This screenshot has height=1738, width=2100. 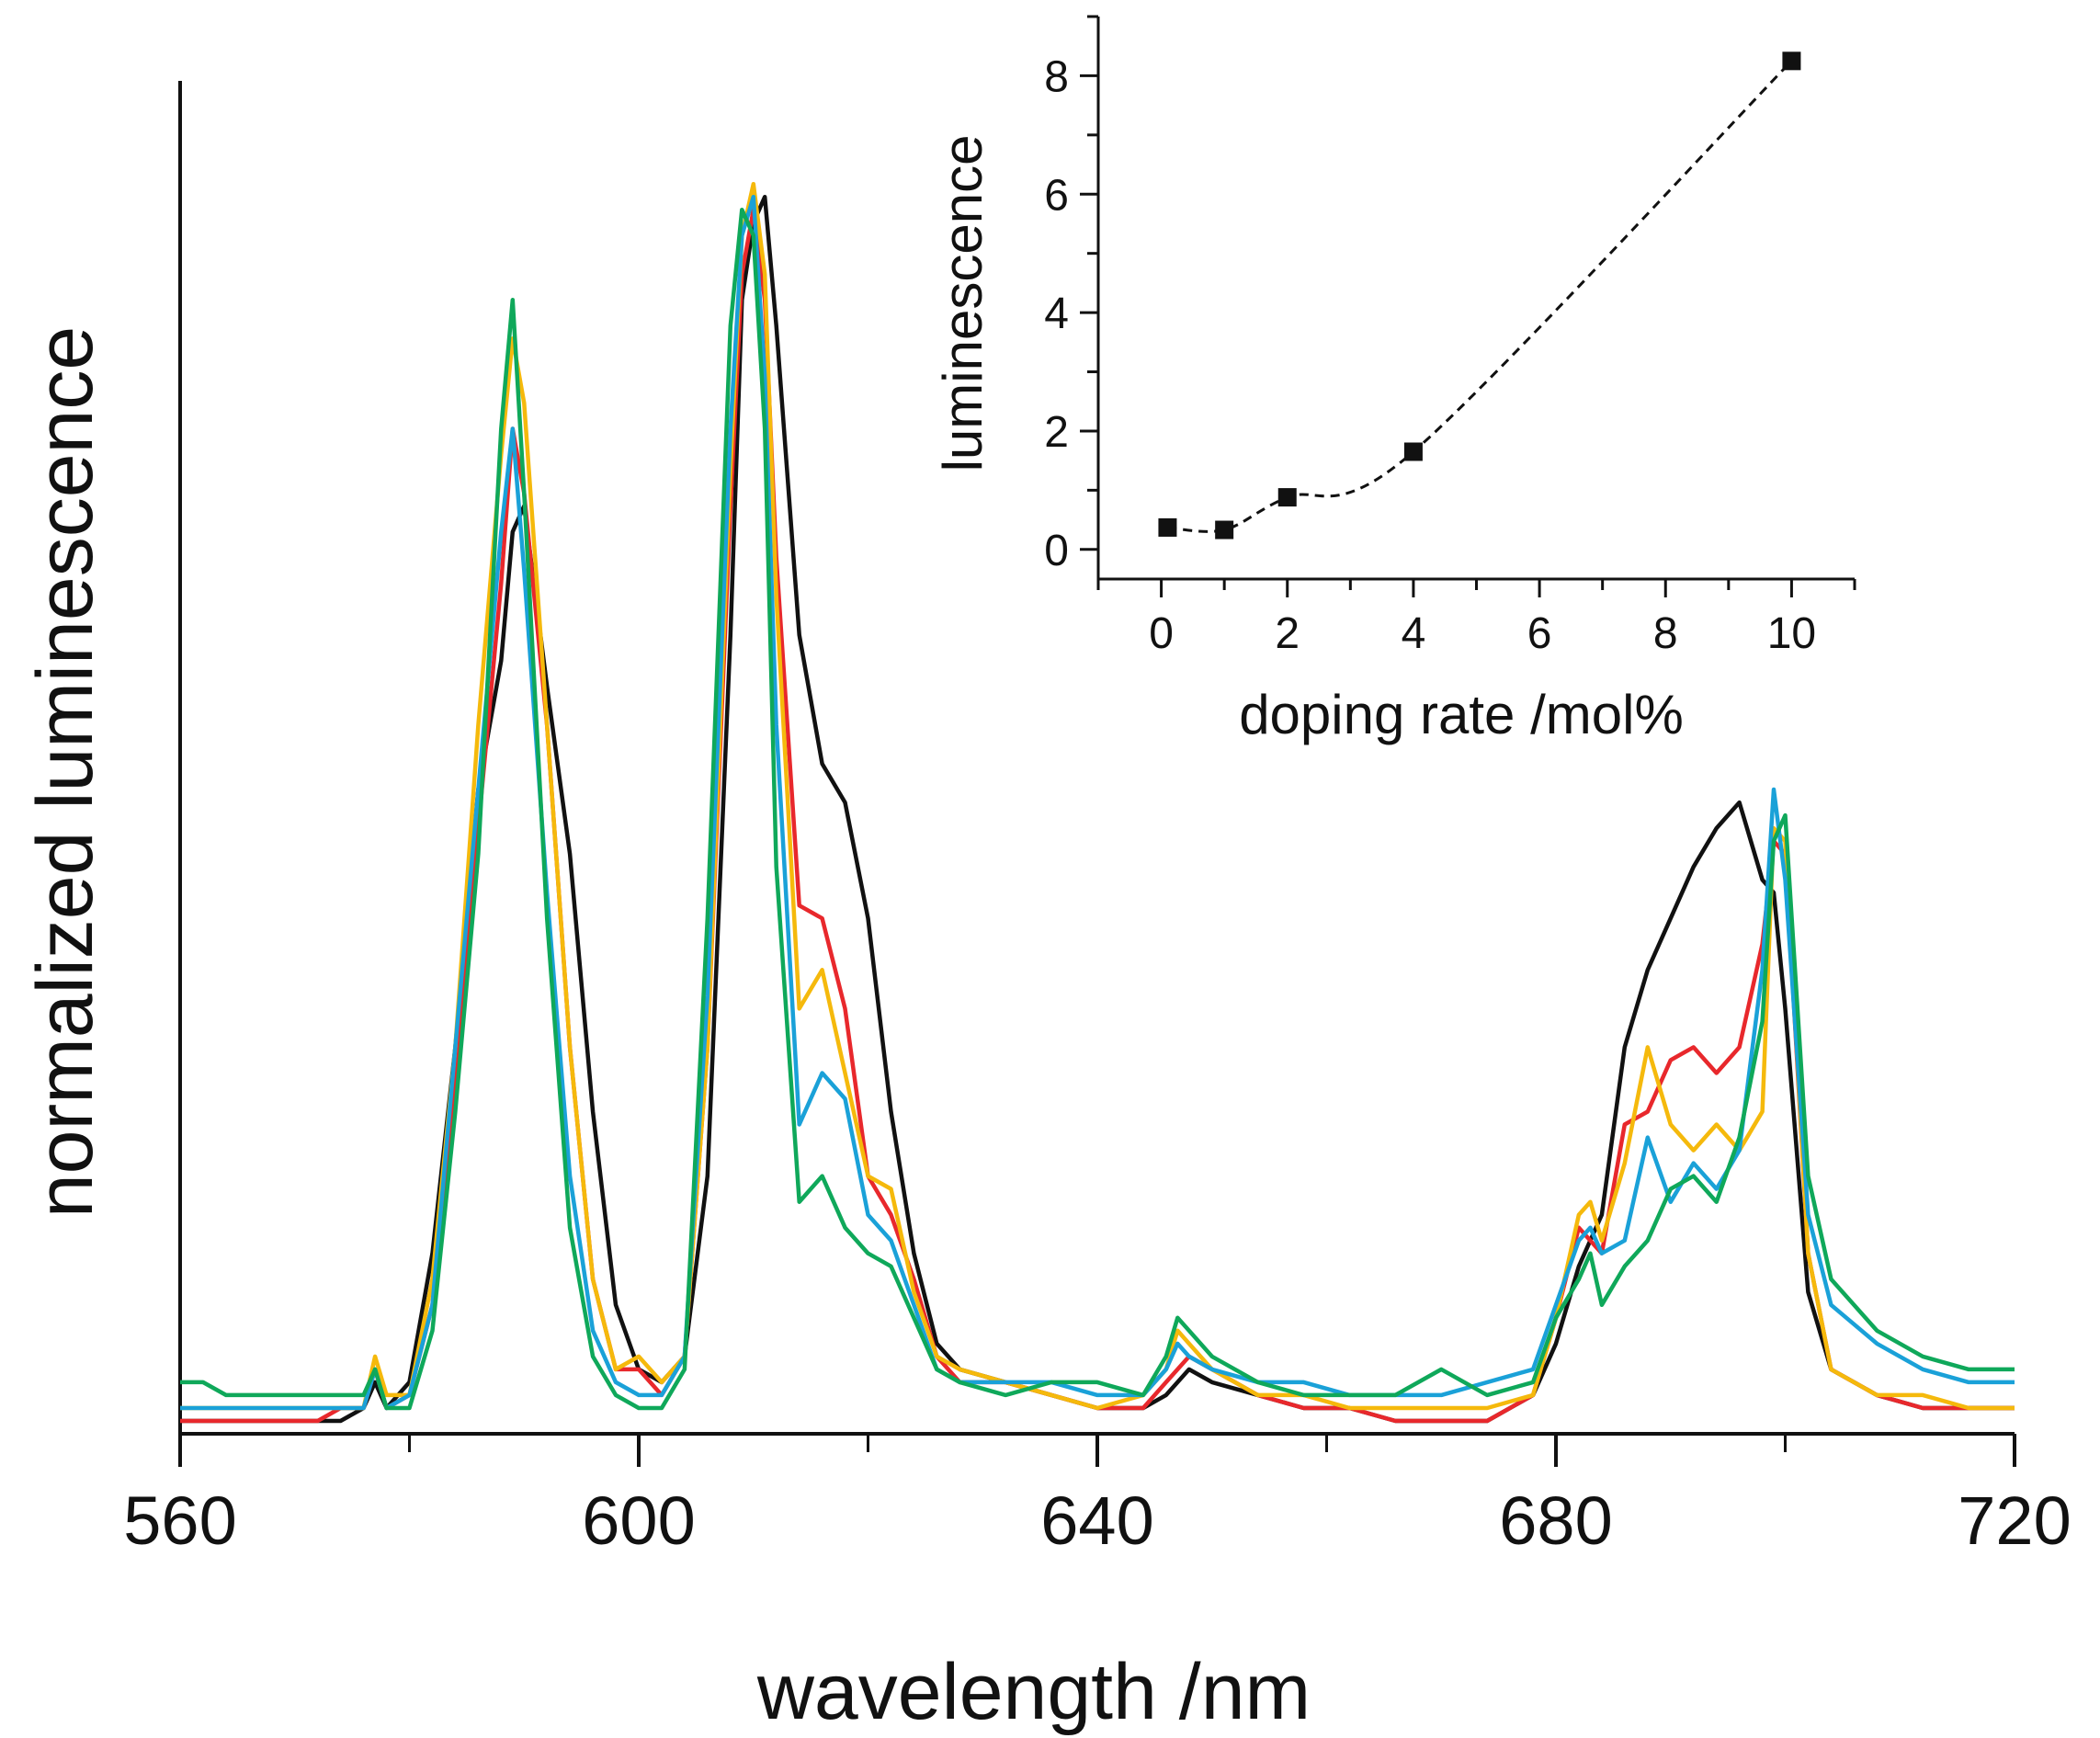 What do you see at coordinates (1539, 633) in the screenshot?
I see `inset-x-tick-label: 6` at bounding box center [1539, 633].